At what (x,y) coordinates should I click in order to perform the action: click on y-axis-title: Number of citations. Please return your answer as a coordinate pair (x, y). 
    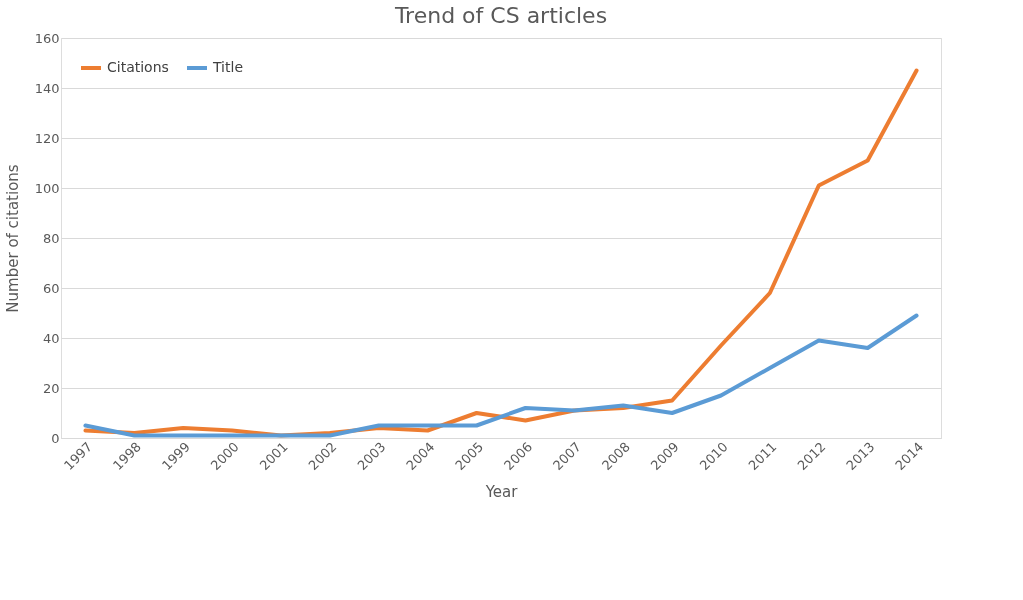
    Looking at the image, I should click on (12, 238).